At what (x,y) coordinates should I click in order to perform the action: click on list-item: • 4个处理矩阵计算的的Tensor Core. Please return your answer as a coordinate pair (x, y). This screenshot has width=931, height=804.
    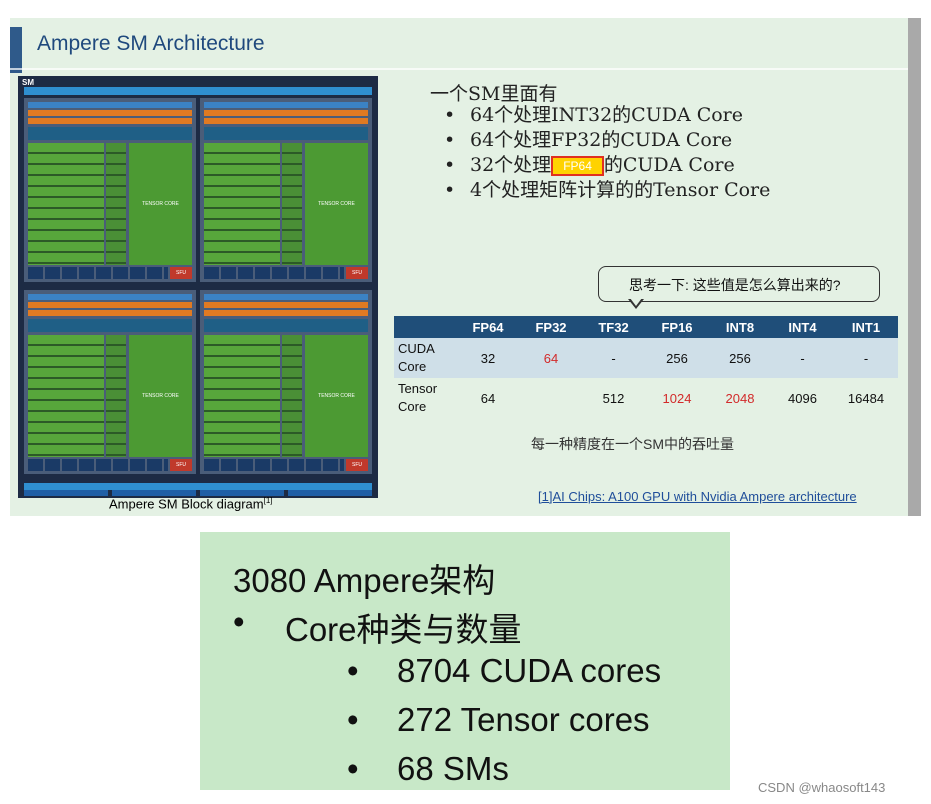
    Looking at the image, I should click on (607, 190).